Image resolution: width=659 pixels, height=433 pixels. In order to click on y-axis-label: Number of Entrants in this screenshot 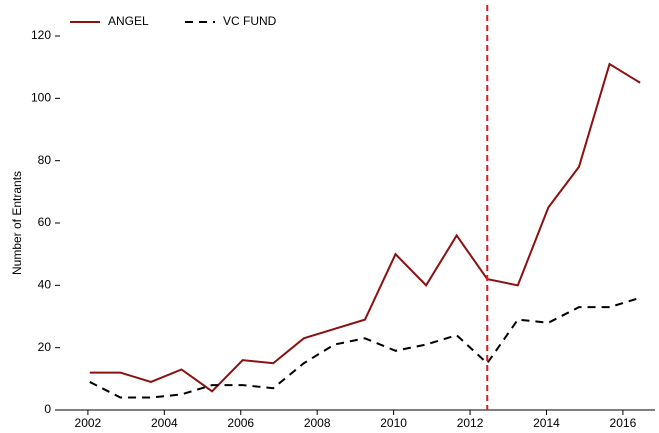, I will do `click(17, 223)`.